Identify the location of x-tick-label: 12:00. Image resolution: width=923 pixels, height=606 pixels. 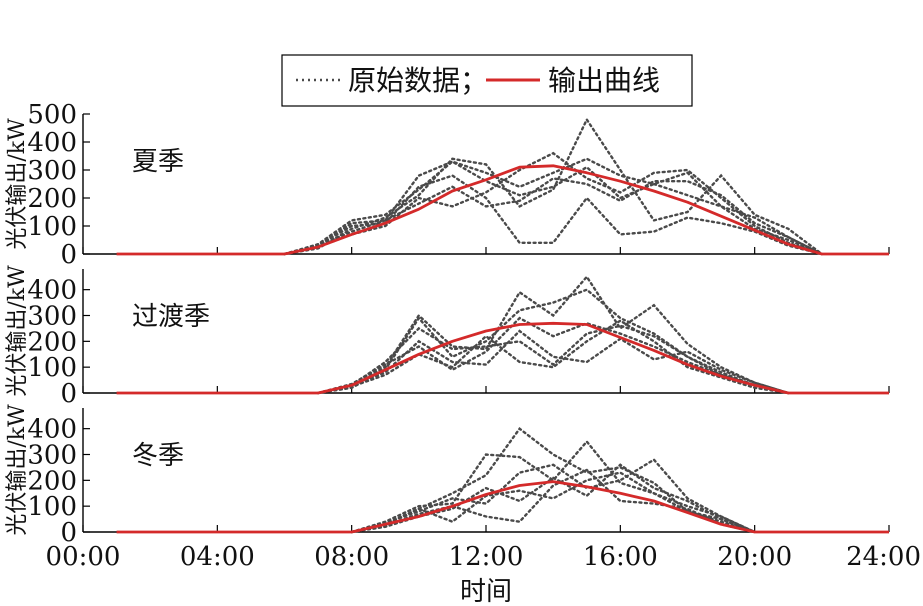
(486, 557).